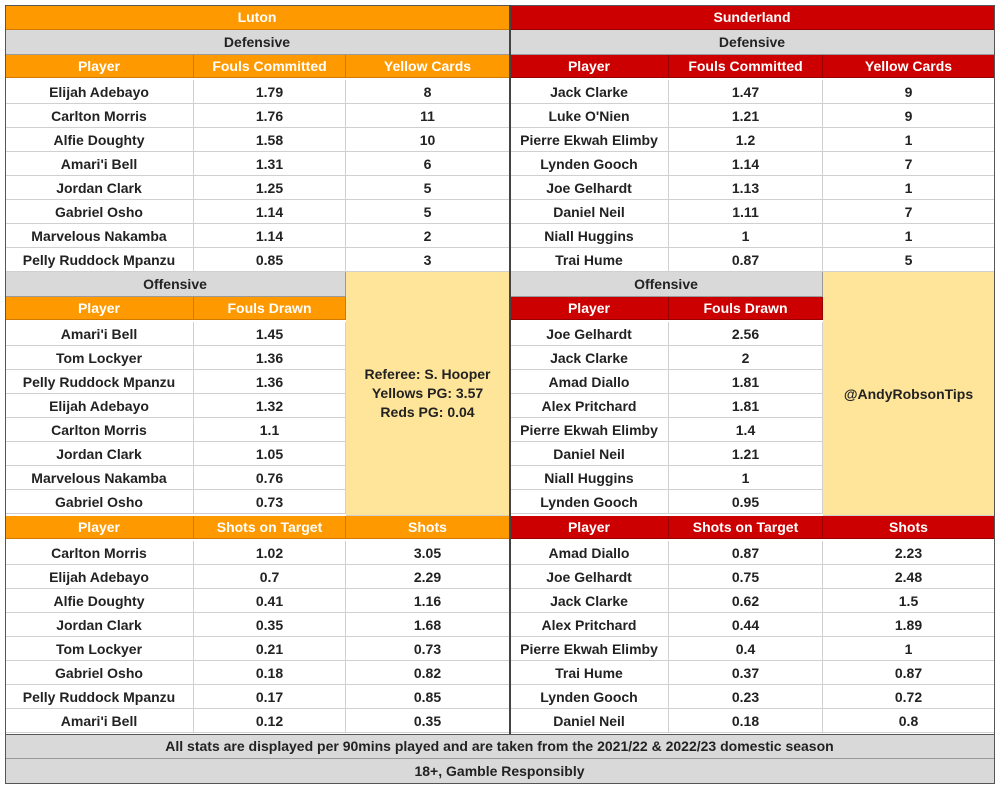  What do you see at coordinates (589, 553) in the screenshot?
I see `sunderland-shots-row-0-col-0: Amad Diallo` at bounding box center [589, 553].